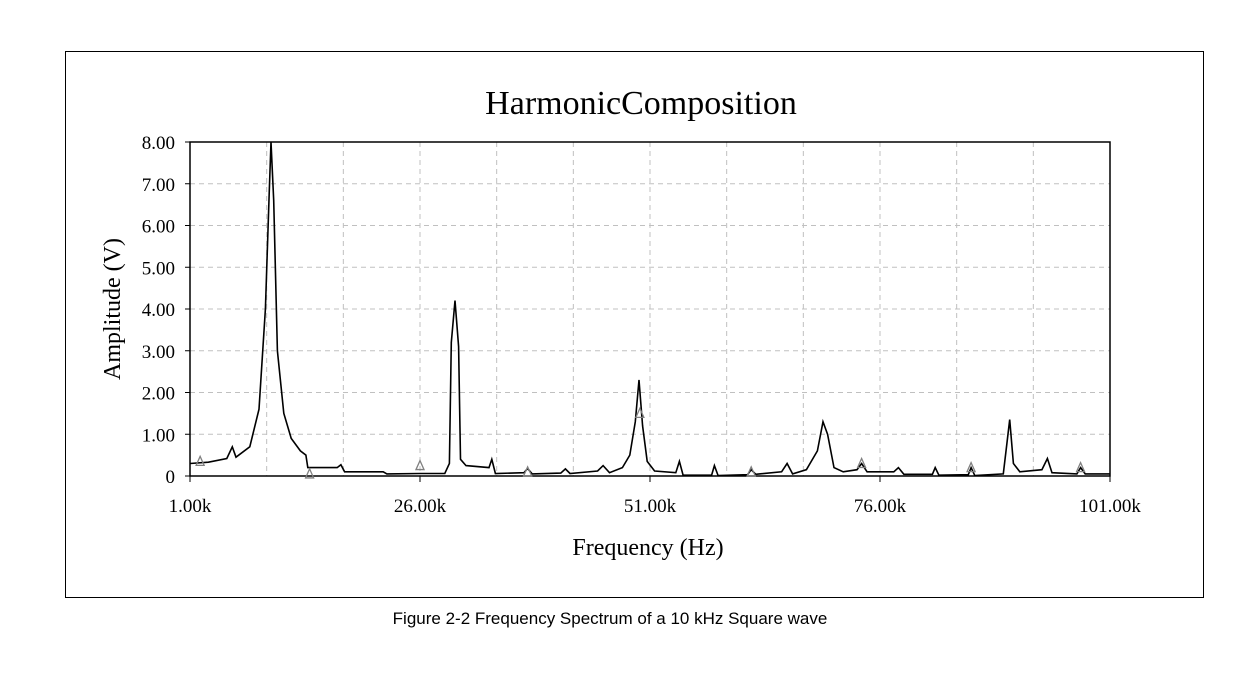 The height and width of the screenshot is (679, 1253). What do you see at coordinates (640, 442) in the screenshot?
I see `markers` at bounding box center [640, 442].